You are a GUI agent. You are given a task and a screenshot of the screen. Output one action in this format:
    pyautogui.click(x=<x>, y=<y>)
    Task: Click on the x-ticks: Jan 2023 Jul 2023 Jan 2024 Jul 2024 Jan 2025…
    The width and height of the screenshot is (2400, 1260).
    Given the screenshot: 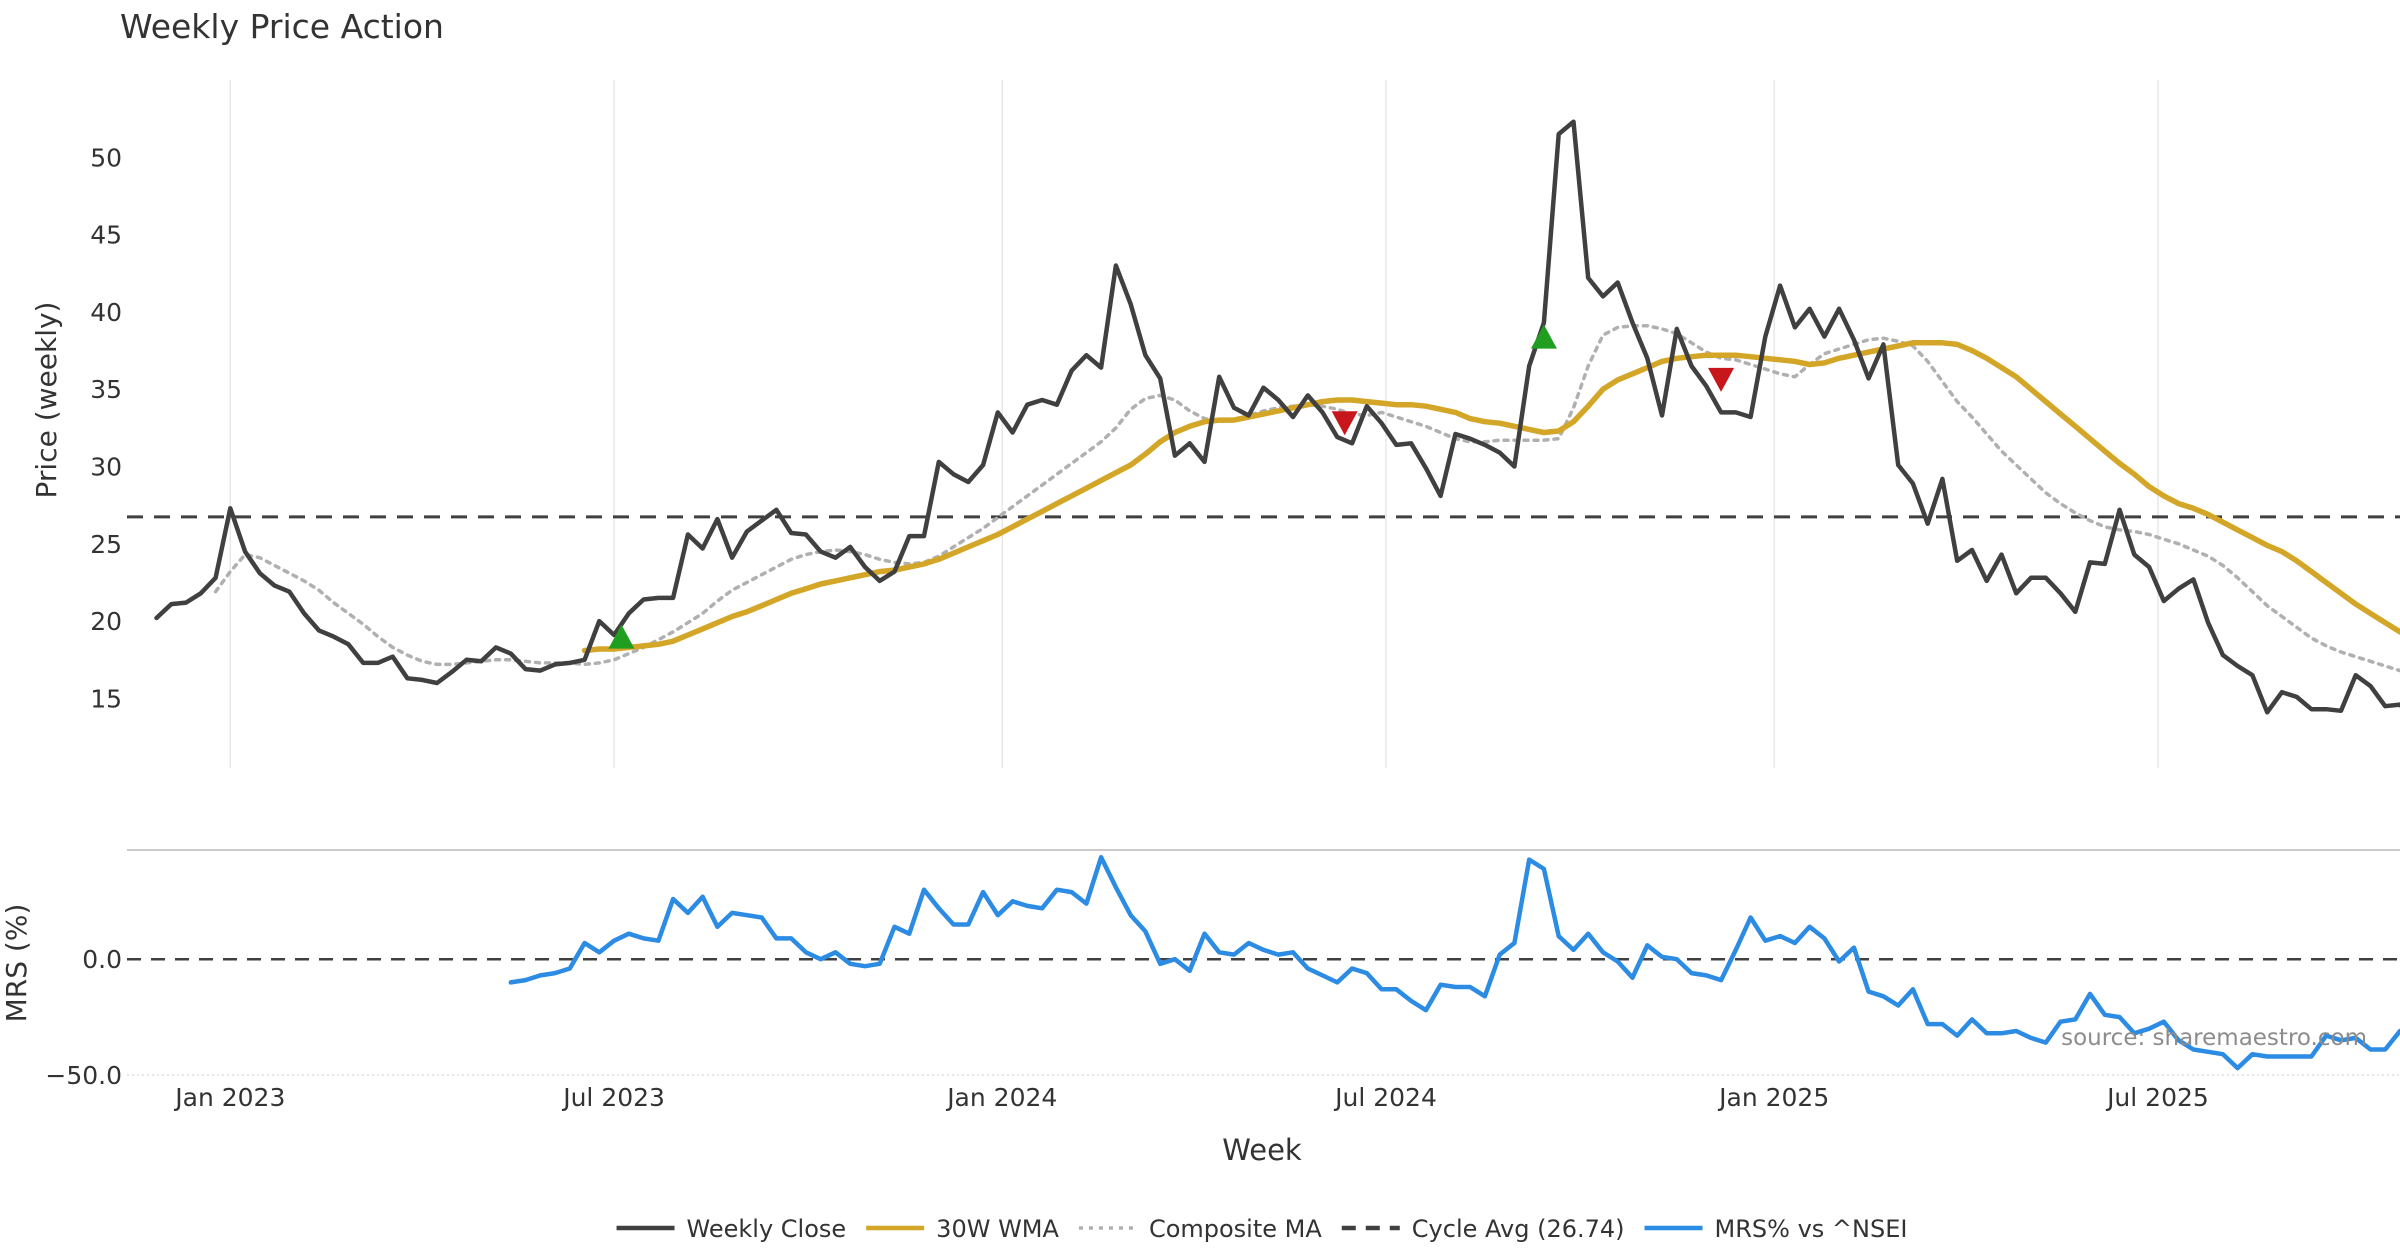 What is the action you would take?
    pyautogui.click(x=1191, y=1097)
    